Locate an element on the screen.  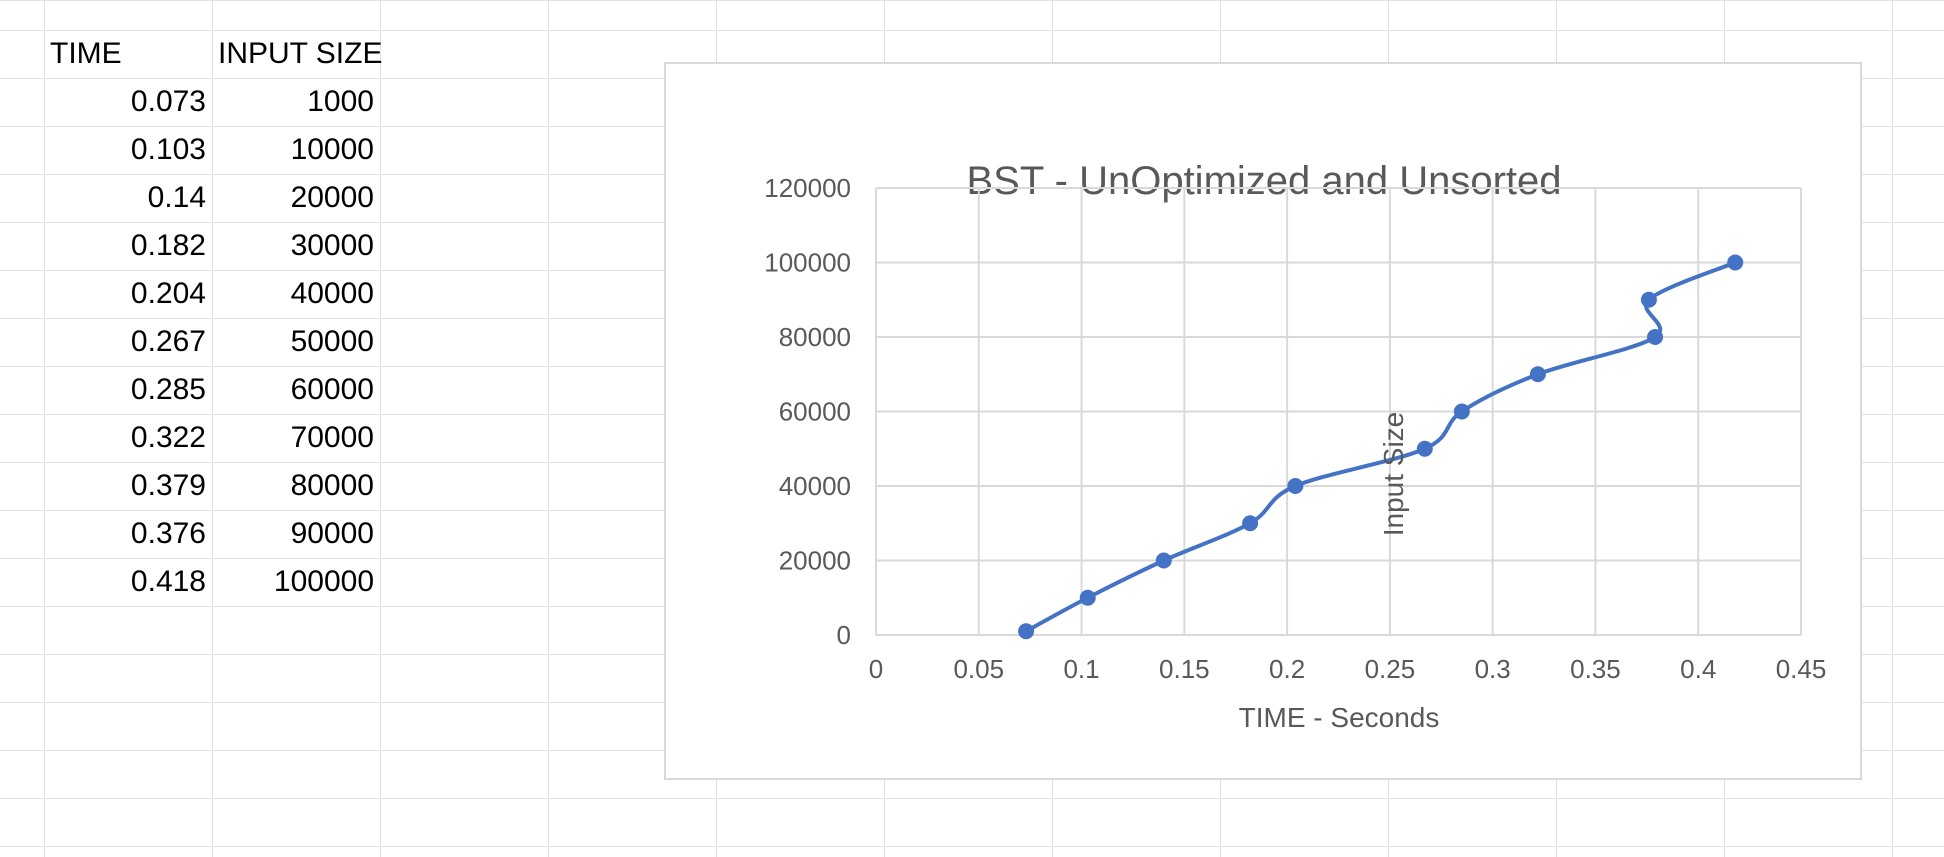
x-tick-label: 0.25 is located at coordinates (1390, 669).